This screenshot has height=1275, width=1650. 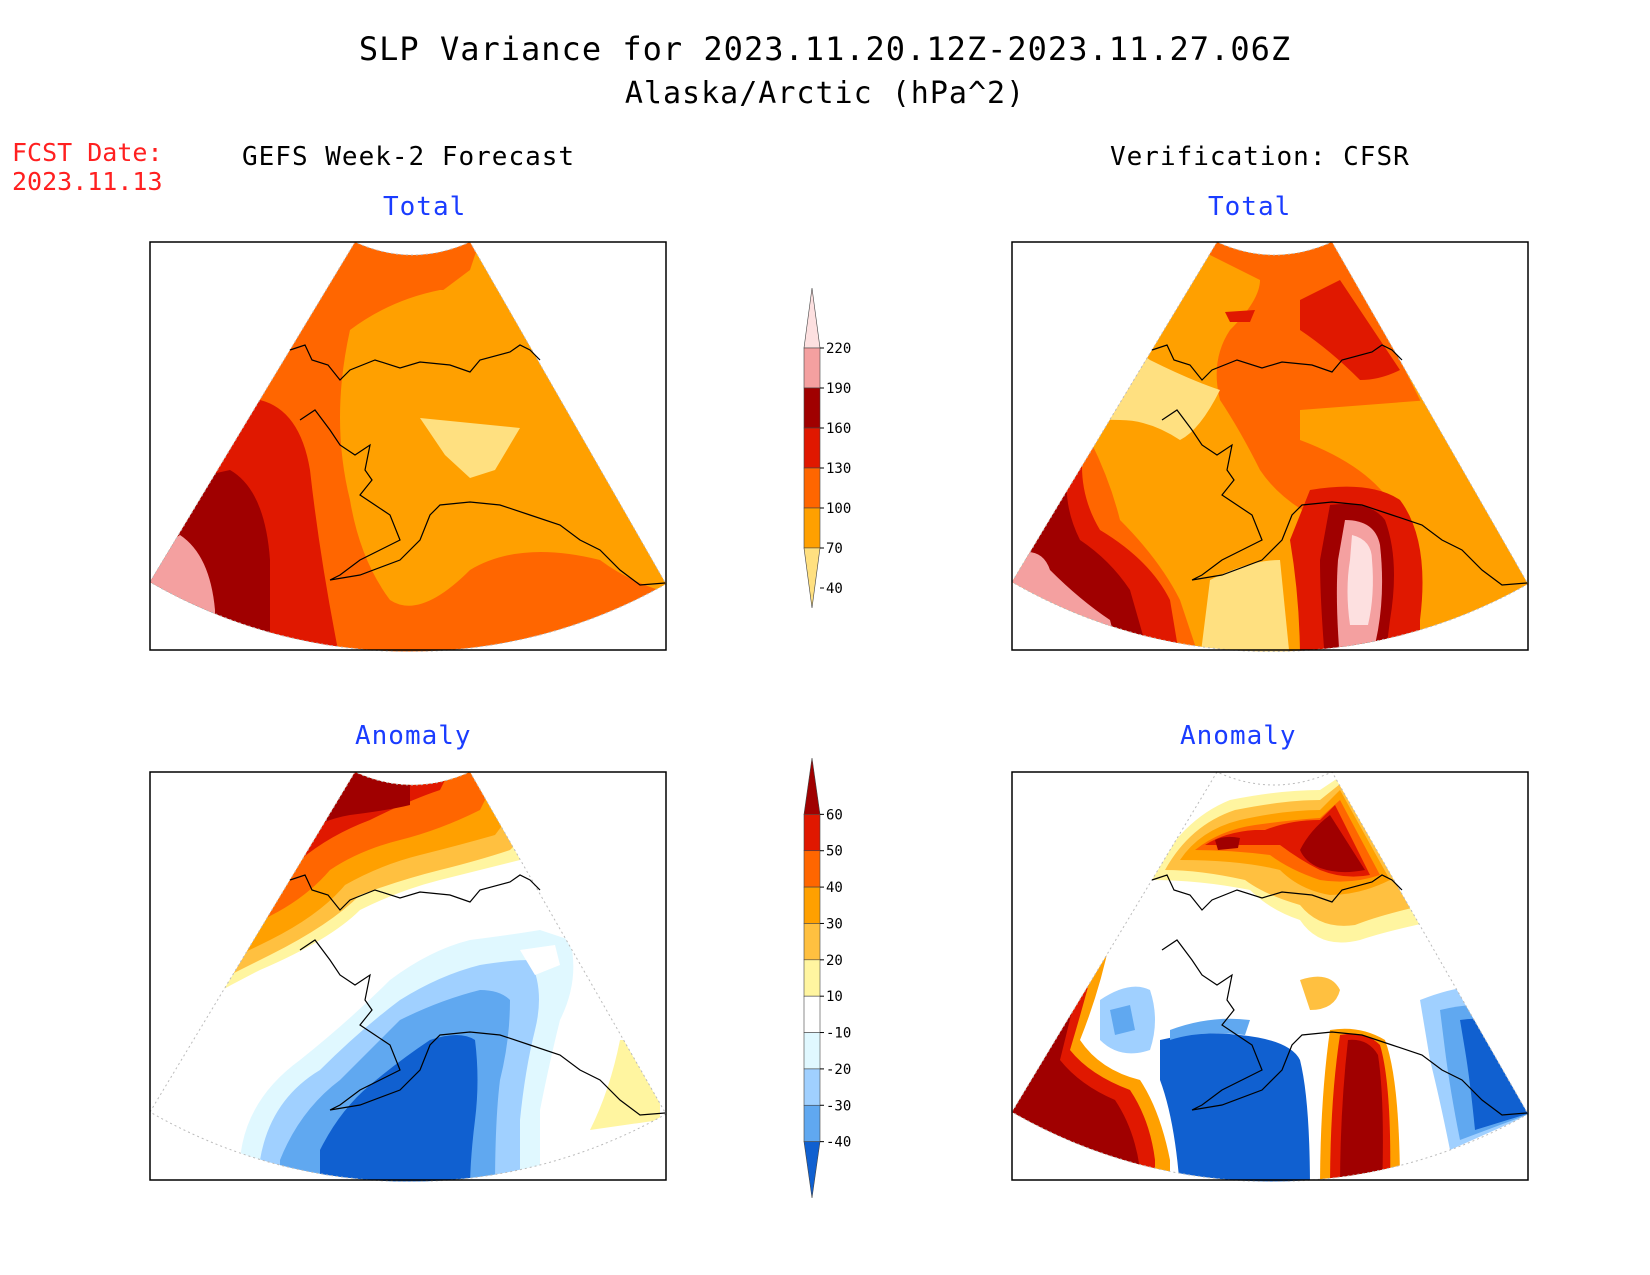 I want to click on anomaly-colorbar-tick-label: 50, so click(x=834, y=852).